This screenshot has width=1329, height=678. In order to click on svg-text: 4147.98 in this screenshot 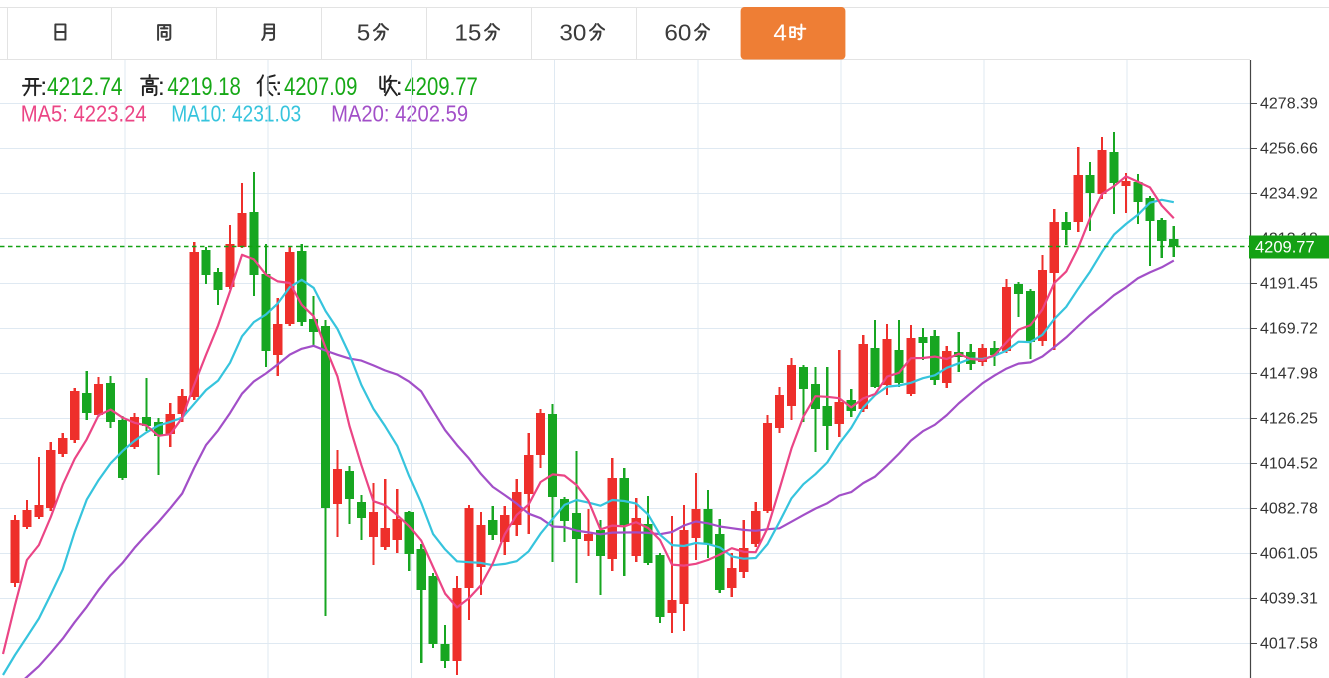, I will do `click(1289, 374)`.